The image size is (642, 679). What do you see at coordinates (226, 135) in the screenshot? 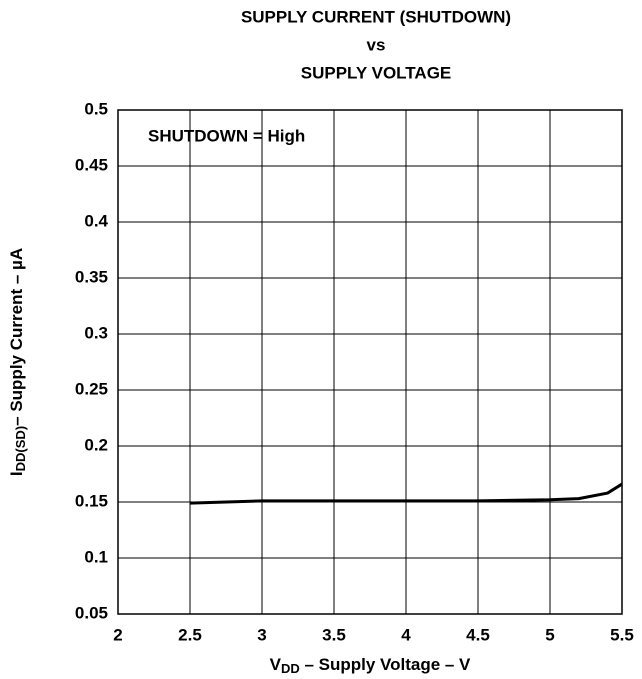
I see `annotation: SHUTDOWN = High` at bounding box center [226, 135].